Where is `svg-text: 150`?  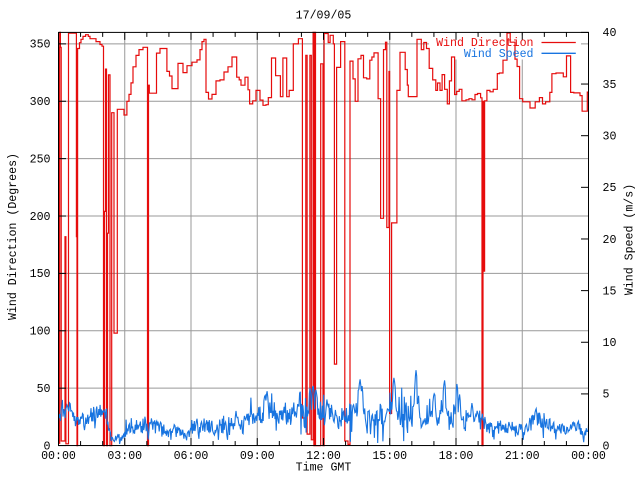 svg-text: 150 is located at coordinates (40, 274).